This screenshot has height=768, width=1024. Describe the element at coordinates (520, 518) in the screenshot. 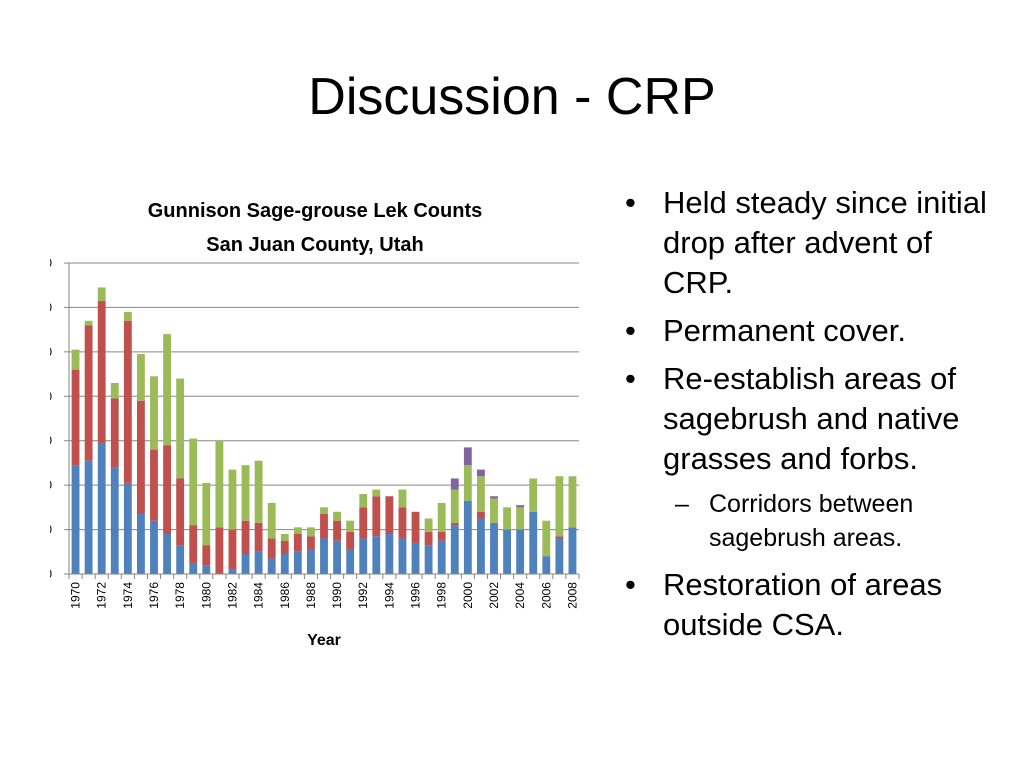

I see `bar-segment-2004-s3` at that location.